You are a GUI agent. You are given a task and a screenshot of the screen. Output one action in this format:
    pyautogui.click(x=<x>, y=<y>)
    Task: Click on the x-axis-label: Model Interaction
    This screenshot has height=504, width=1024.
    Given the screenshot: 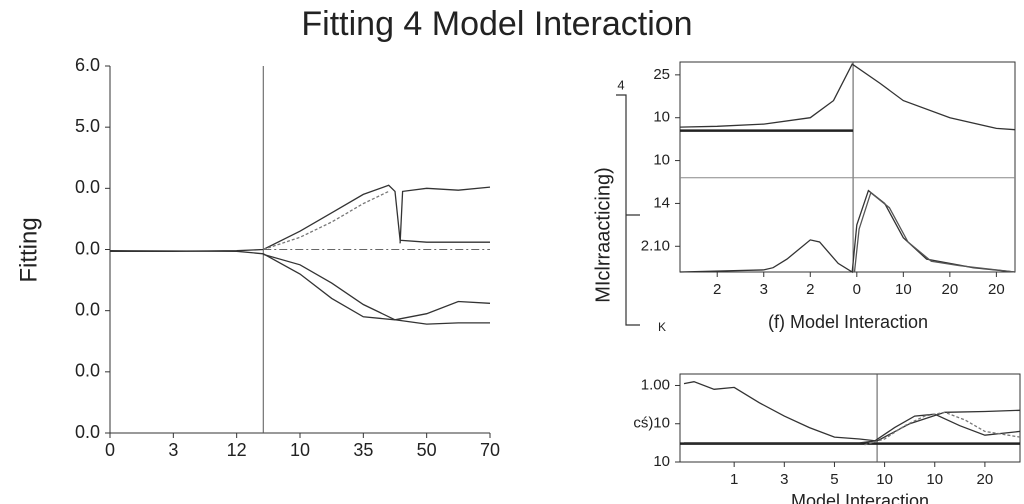 What is the action you would take?
    pyautogui.click(x=860, y=497)
    